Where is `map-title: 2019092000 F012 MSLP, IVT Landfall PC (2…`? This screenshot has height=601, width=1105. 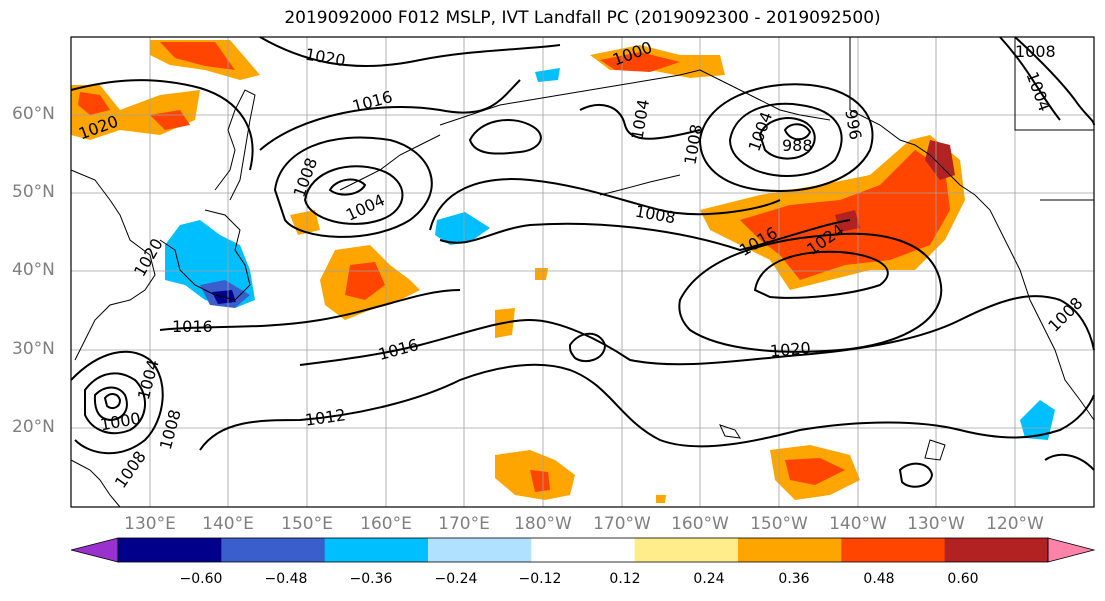 map-title: 2019092000 F012 MSLP, IVT Landfall PC (2… is located at coordinates (582, 18).